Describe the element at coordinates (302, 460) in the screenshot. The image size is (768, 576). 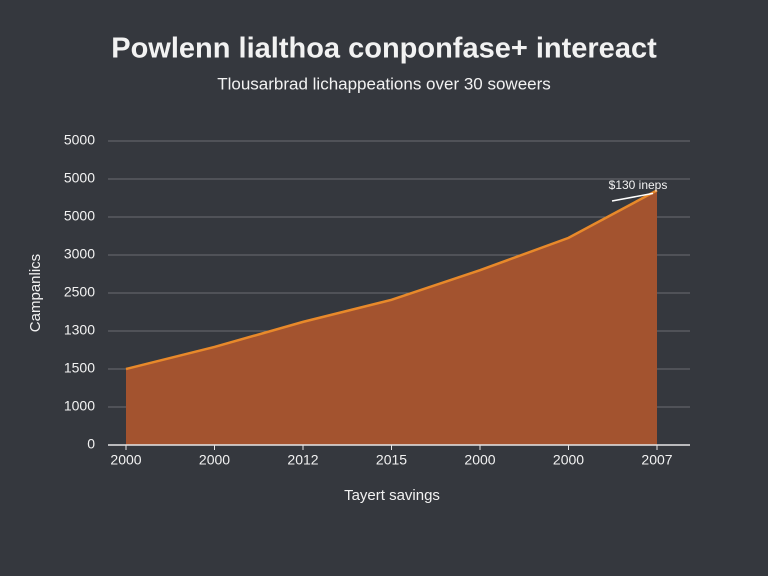
I see `x-tick-label: 2012` at that location.